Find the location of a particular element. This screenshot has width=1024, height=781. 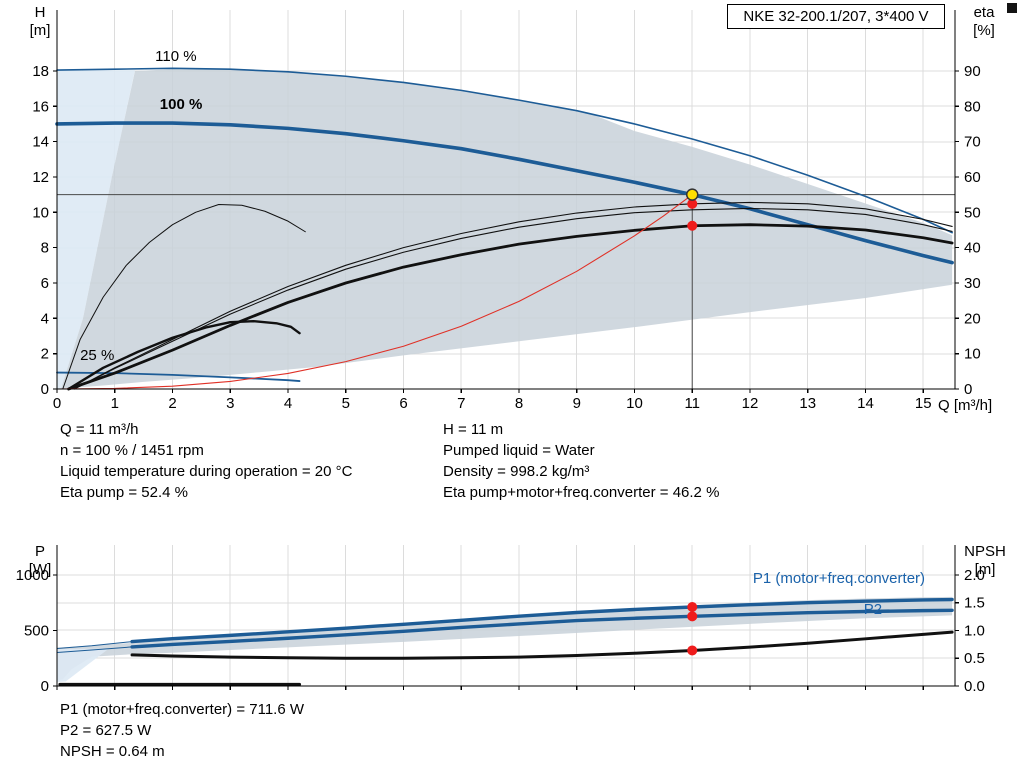

p2-curve-left-thin is located at coordinates (94, 649).